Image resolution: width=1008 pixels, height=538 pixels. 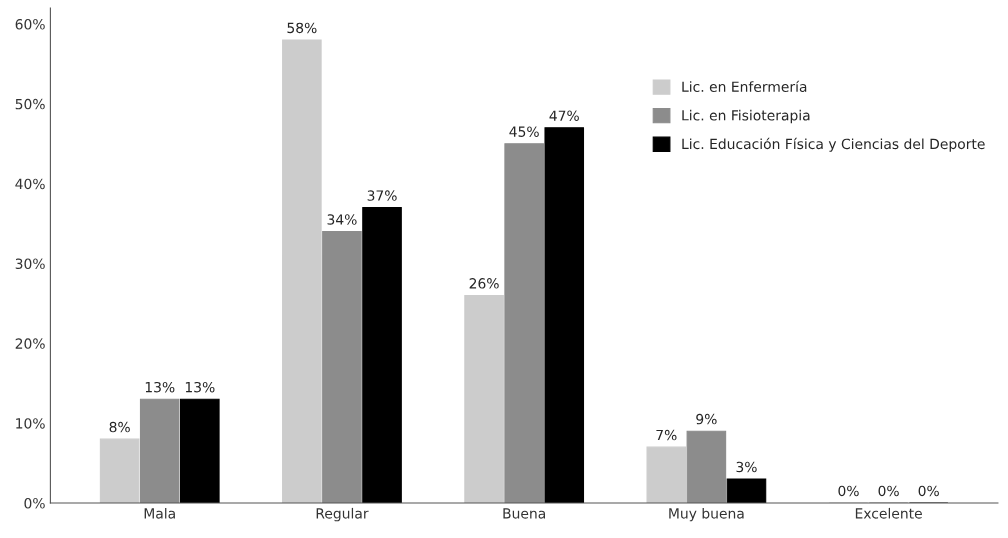 What do you see at coordinates (484, 283) in the screenshot?
I see `data-label: 26%` at bounding box center [484, 283].